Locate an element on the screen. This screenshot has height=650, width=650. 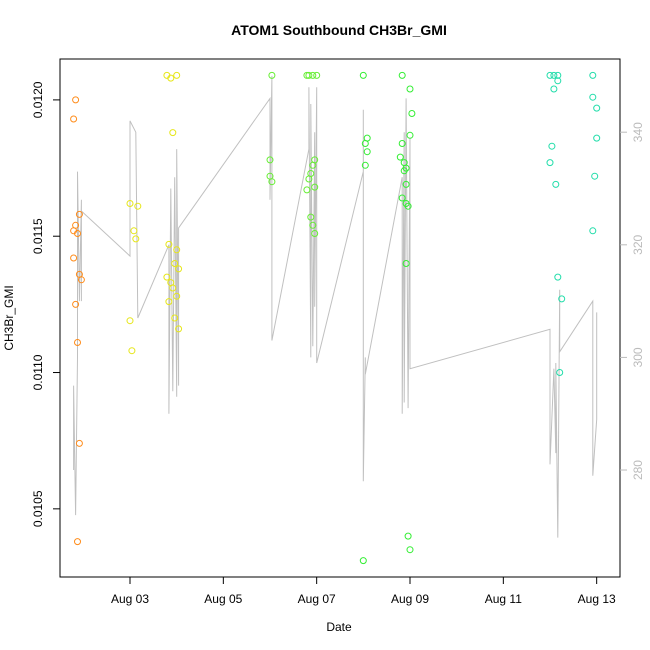
x-tick-label: Aug 03 is located at coordinates (130, 599).